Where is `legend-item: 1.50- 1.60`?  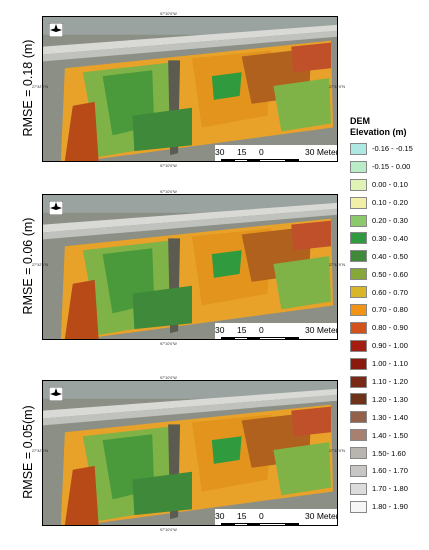
legend-item: 1.50- 1.60 is located at coordinates (389, 453).